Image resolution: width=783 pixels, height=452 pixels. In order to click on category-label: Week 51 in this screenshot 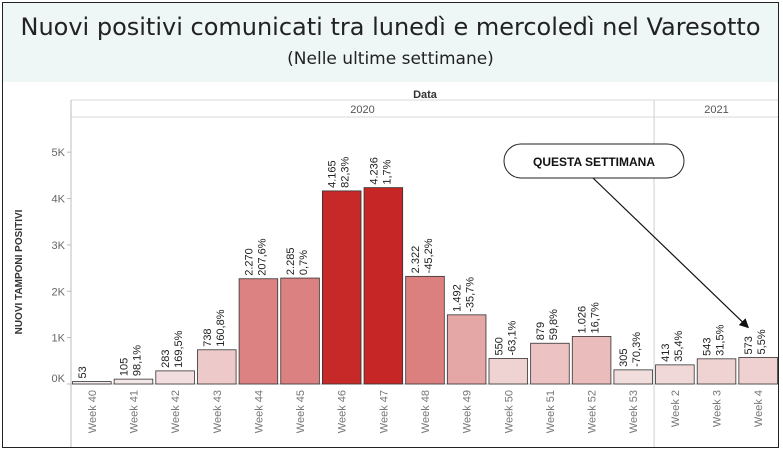, I will do `click(551, 411)`.